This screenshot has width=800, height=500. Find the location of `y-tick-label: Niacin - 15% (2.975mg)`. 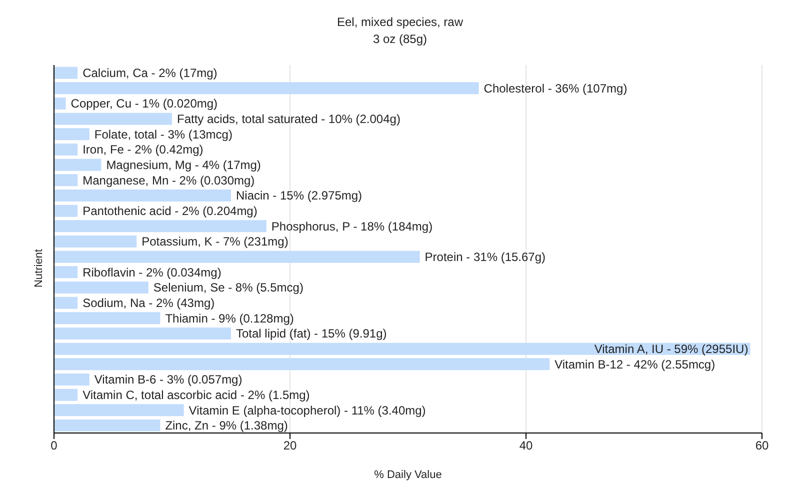

y-tick-label: Niacin - 15% (2.975mg) is located at coordinates (299, 195).